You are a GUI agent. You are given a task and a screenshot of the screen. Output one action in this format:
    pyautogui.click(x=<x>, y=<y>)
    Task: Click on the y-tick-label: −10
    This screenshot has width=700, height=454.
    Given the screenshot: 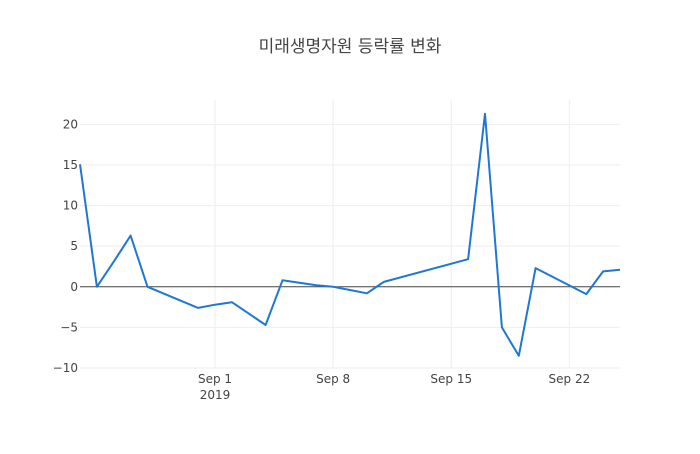 What is the action you would take?
    pyautogui.click(x=65, y=368)
    